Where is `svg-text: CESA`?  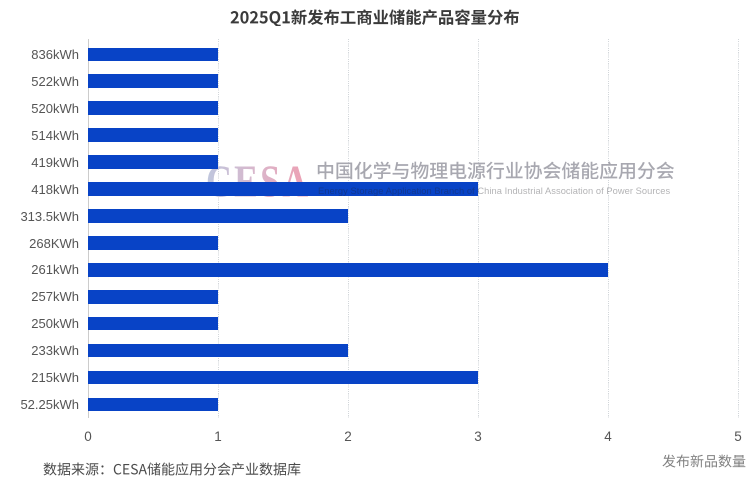 svg-text: CESA is located at coordinates (257, 181).